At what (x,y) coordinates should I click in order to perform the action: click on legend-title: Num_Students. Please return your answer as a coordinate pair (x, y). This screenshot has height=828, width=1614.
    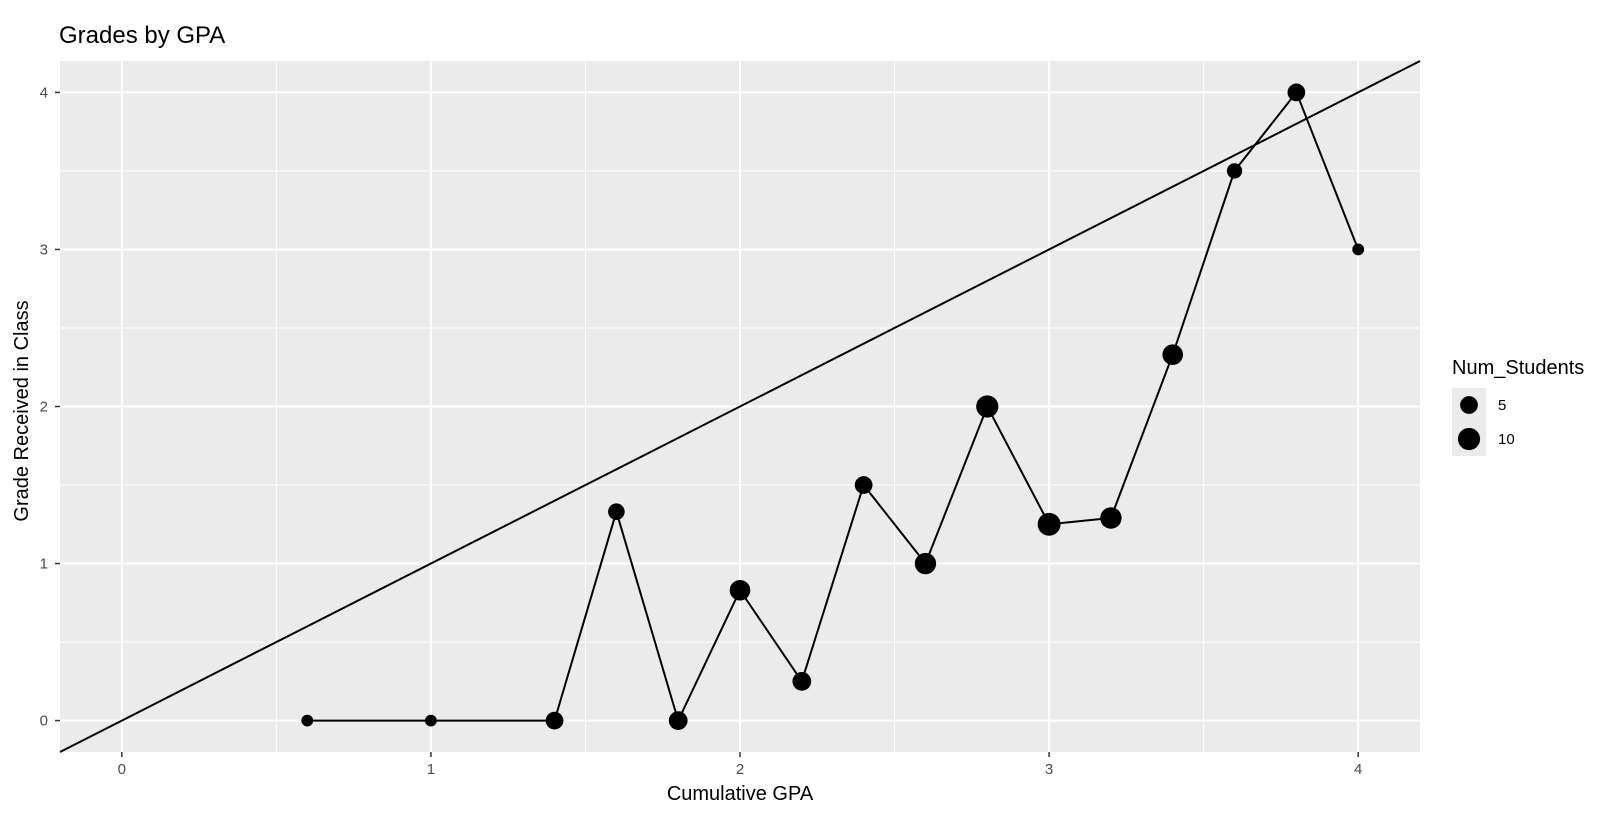
    Looking at the image, I should click on (1518, 368).